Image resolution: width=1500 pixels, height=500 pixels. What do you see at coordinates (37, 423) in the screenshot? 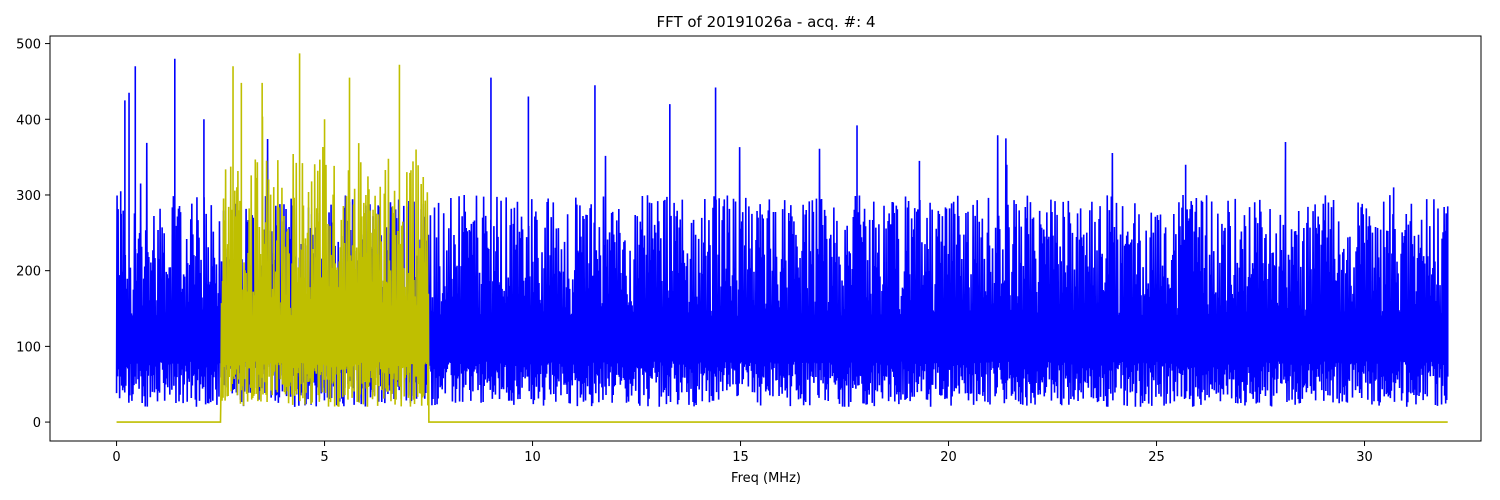
I see `y-tick-label: 0` at bounding box center [37, 423].